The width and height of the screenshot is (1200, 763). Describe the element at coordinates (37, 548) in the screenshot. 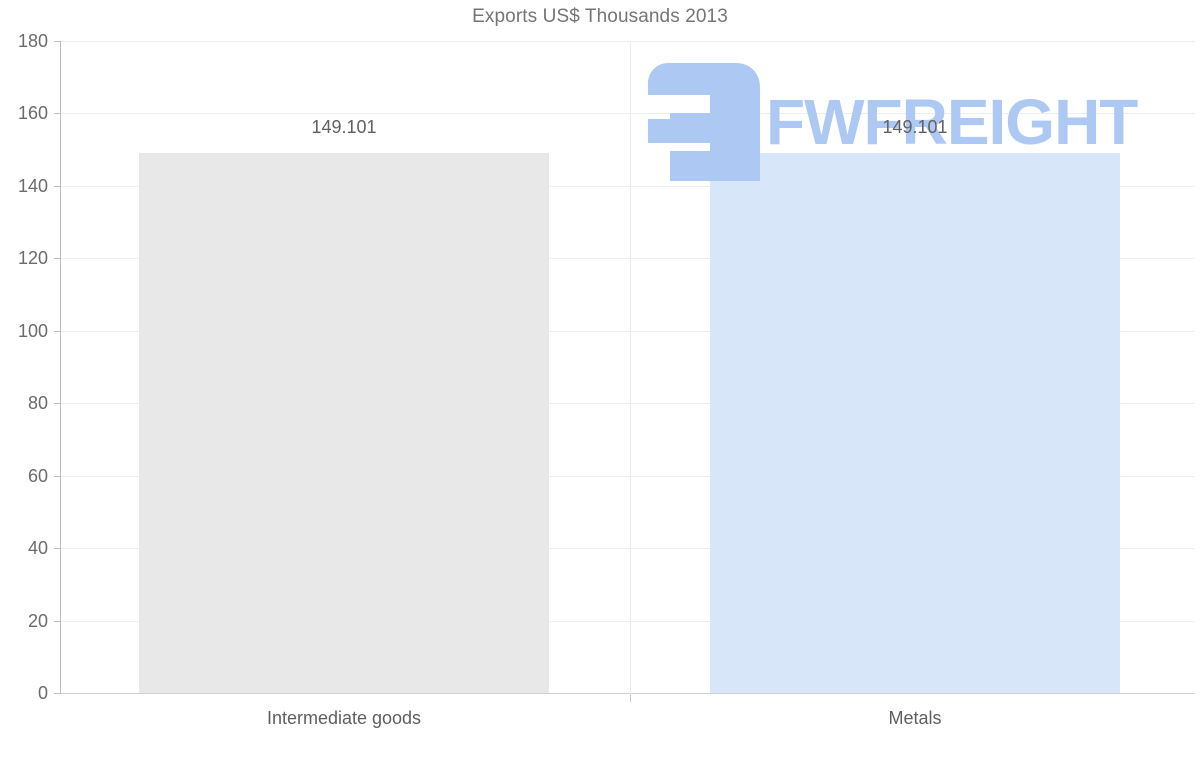

I see `y-tick-label-40: 40` at that location.